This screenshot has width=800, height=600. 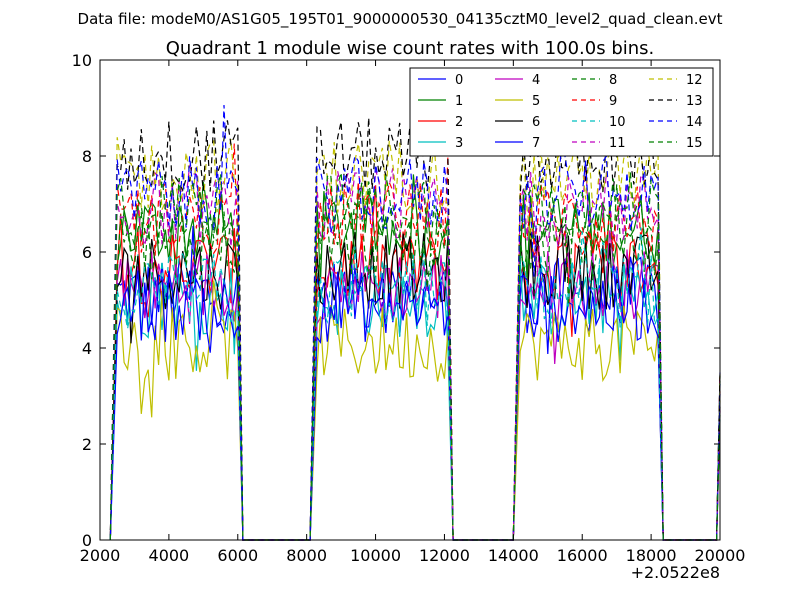 I want to click on legend-label-5: 5, so click(x=536, y=101).